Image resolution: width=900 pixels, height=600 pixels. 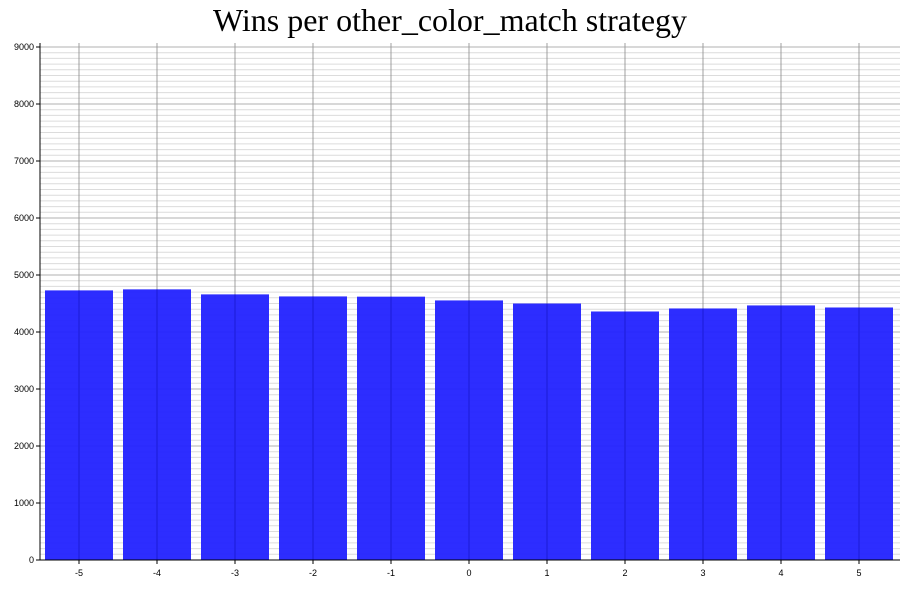 What do you see at coordinates (157, 573) in the screenshot?
I see `x-tick-label: -4` at bounding box center [157, 573].